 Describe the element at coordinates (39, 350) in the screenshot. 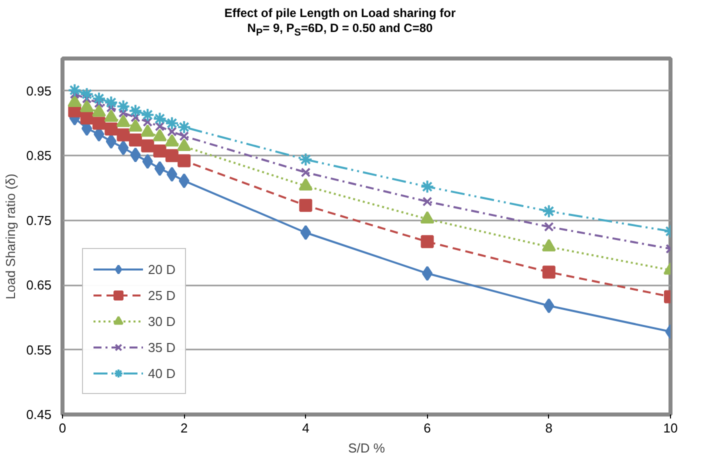

I see `y-tick-label: 0.55` at that location.